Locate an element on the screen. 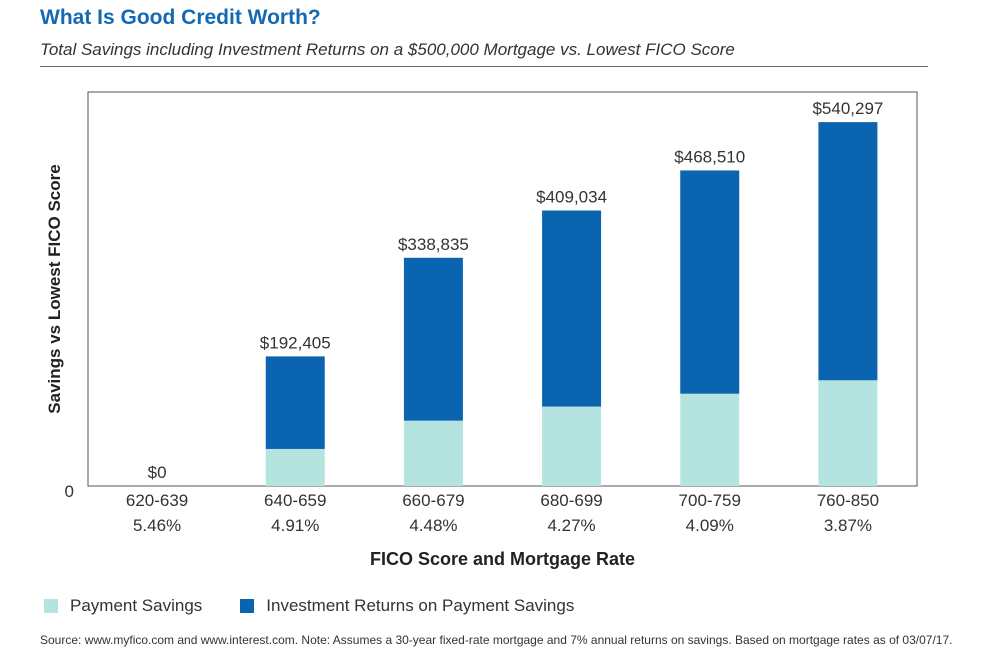 This screenshot has width=1005, height=662. total-label-680-699: $409,034 is located at coordinates (571, 197).